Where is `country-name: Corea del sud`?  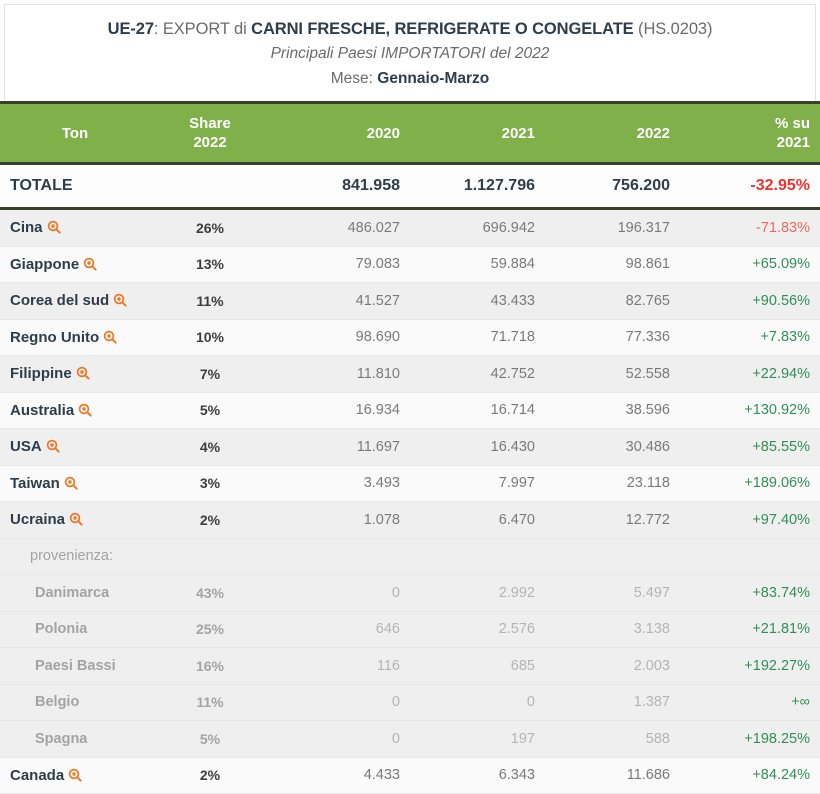
country-name: Corea del sud is located at coordinates (60, 301).